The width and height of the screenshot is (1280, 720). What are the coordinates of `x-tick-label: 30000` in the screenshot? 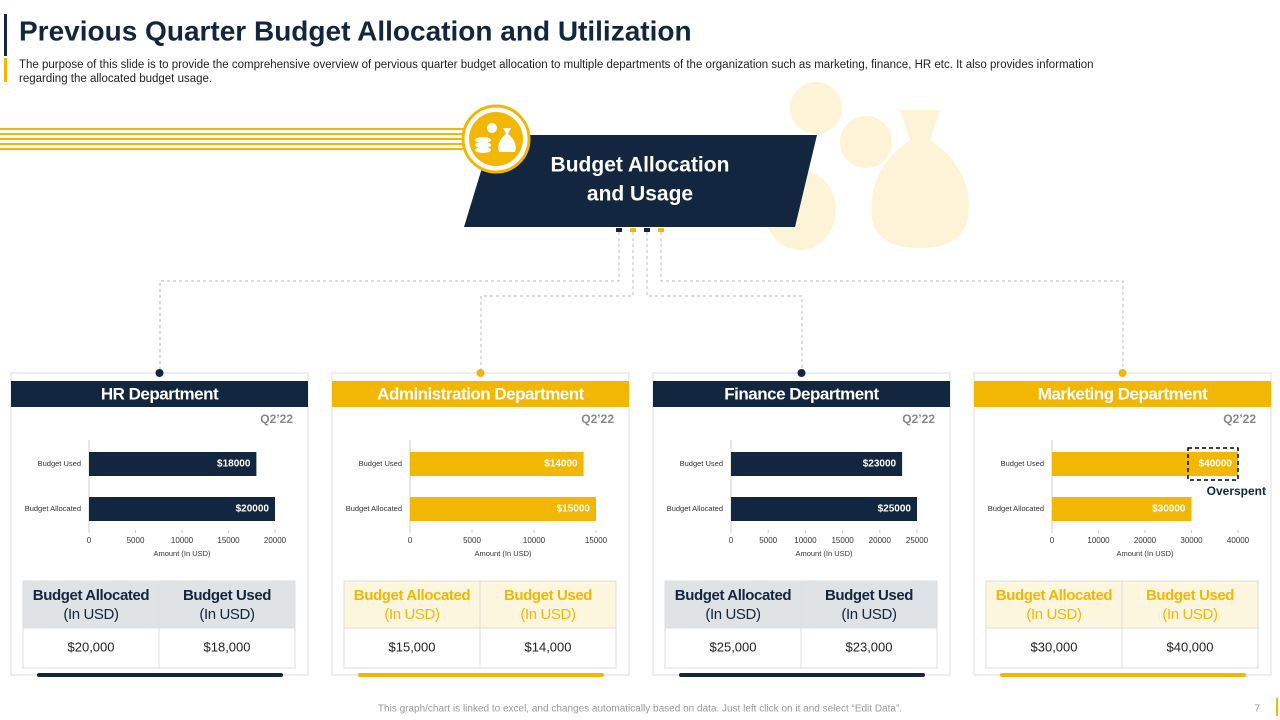 It's located at (1191, 540).